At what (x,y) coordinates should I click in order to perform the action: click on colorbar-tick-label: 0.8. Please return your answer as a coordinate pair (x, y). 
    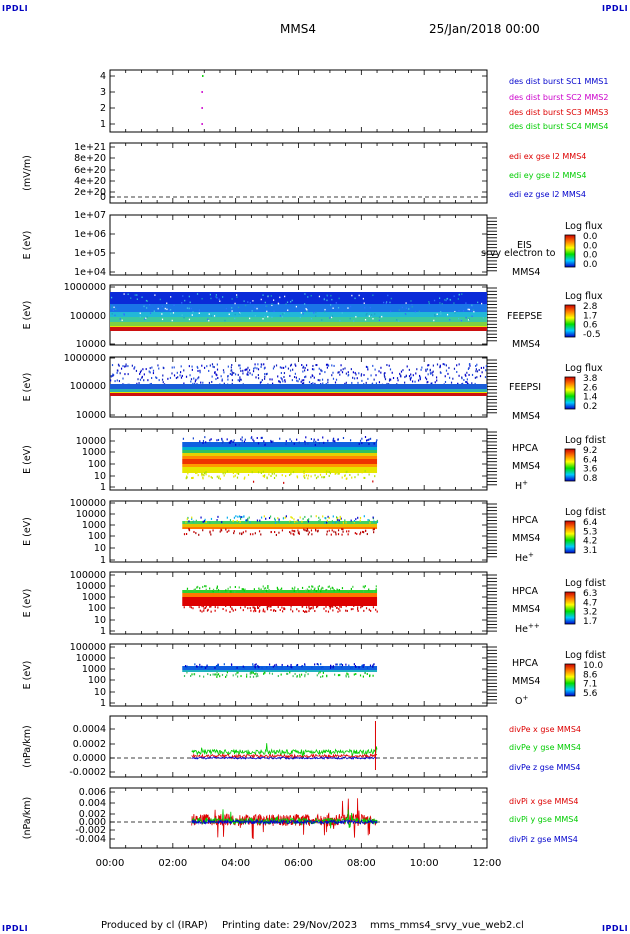
    Looking at the image, I should click on (590, 479).